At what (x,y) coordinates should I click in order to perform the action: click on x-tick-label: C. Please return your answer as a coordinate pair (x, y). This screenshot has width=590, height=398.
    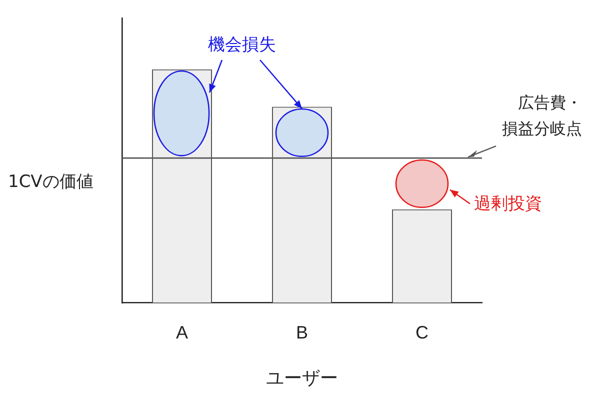
    Looking at the image, I should click on (422, 332).